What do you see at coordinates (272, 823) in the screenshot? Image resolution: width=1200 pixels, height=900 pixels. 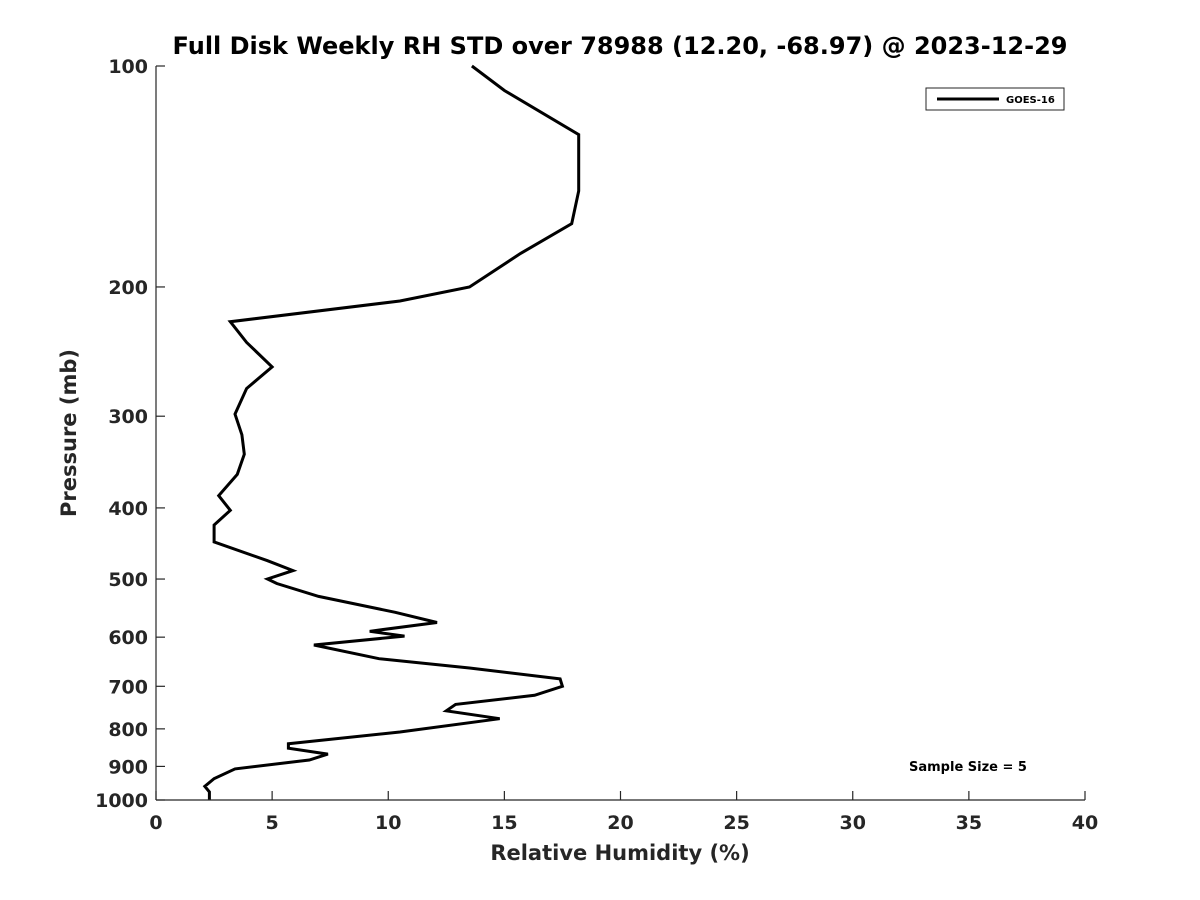 I see `x-tick-label: 5` at bounding box center [272, 823].